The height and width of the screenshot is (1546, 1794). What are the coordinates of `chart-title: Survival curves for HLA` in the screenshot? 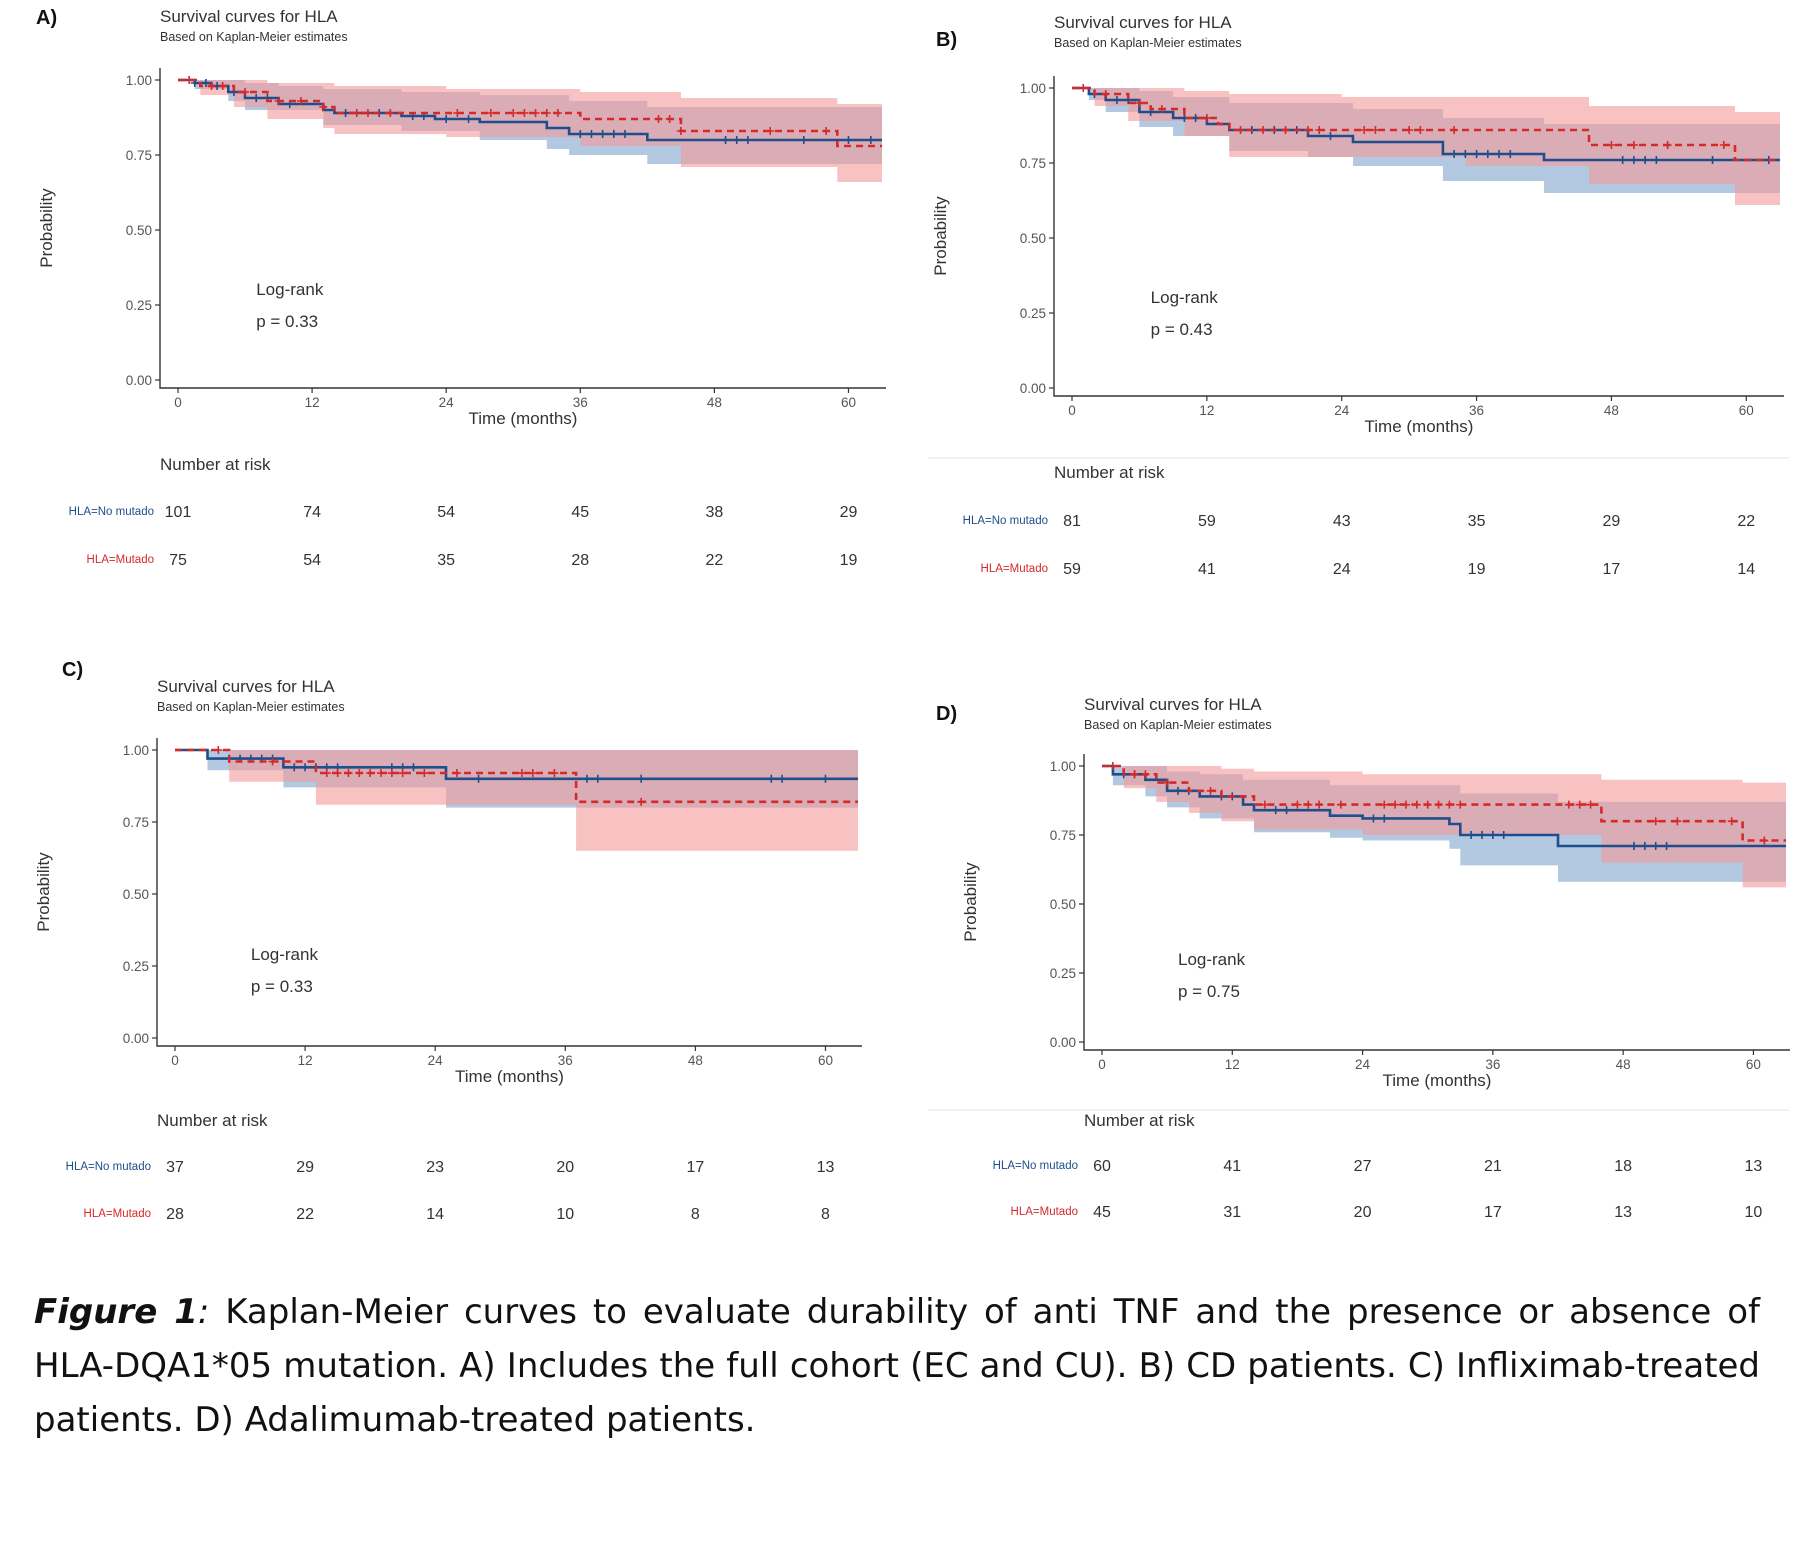 It's located at (1143, 22).